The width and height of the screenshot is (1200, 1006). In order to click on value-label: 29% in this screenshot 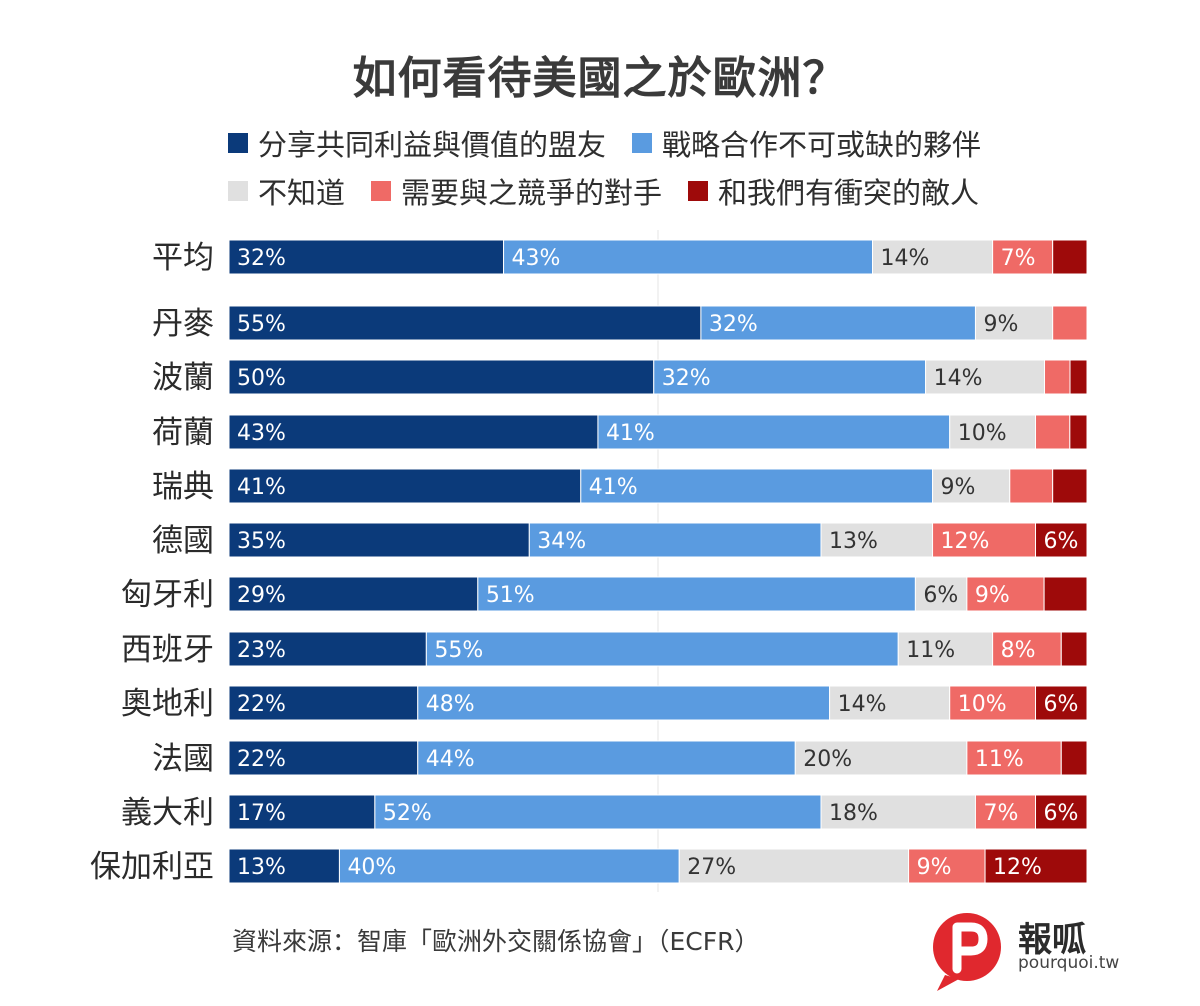, I will do `click(261, 595)`.